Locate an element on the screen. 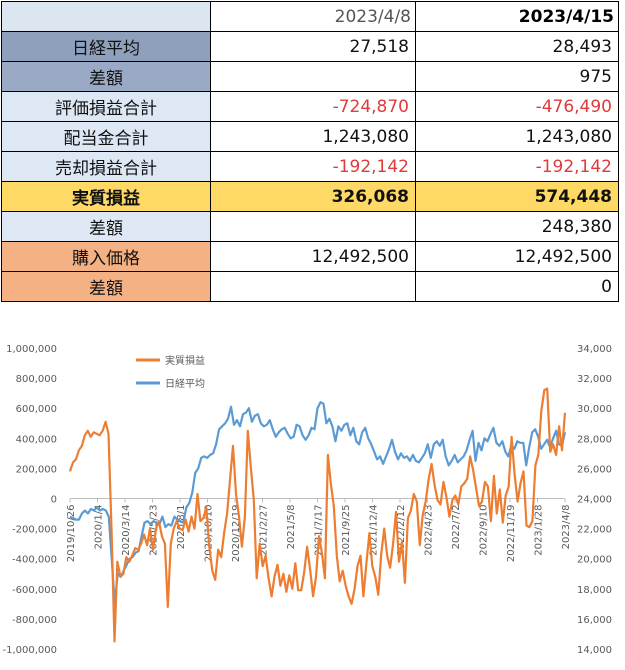 This screenshot has width=625, height=670. left-axis-tick-label: 0 is located at coordinates (54, 500).